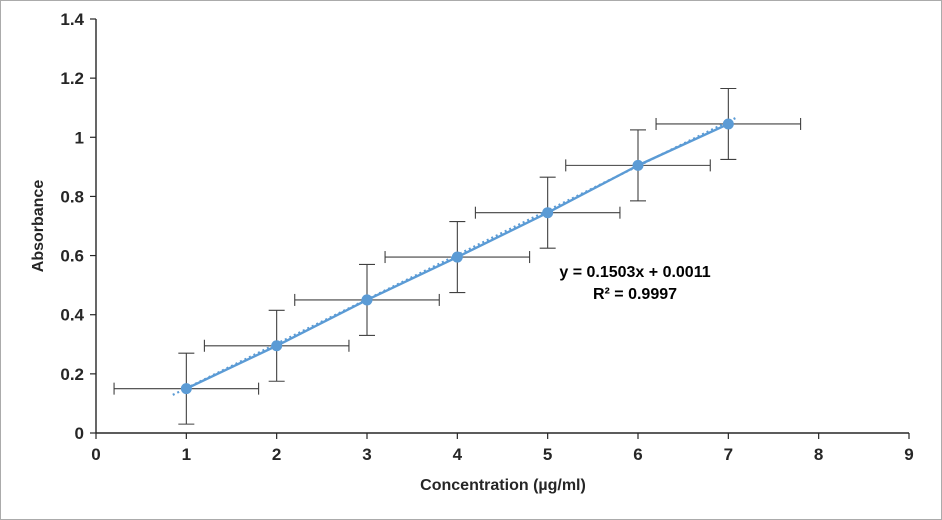  Describe the element at coordinates (72, 374) in the screenshot. I see `y-tick-label: 0.2` at that location.